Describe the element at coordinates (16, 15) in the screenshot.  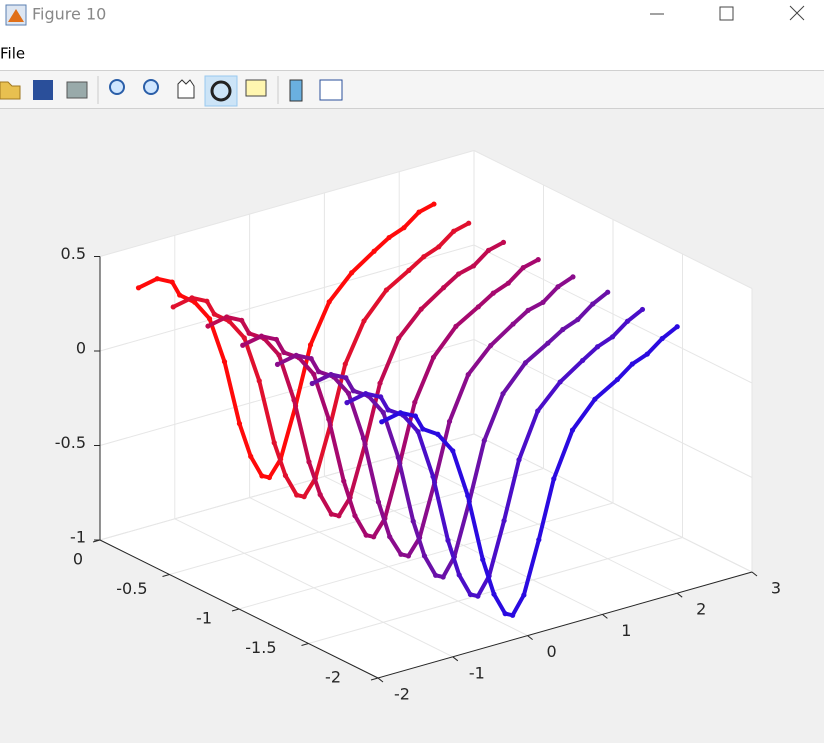
I see `app-icon` at that location.